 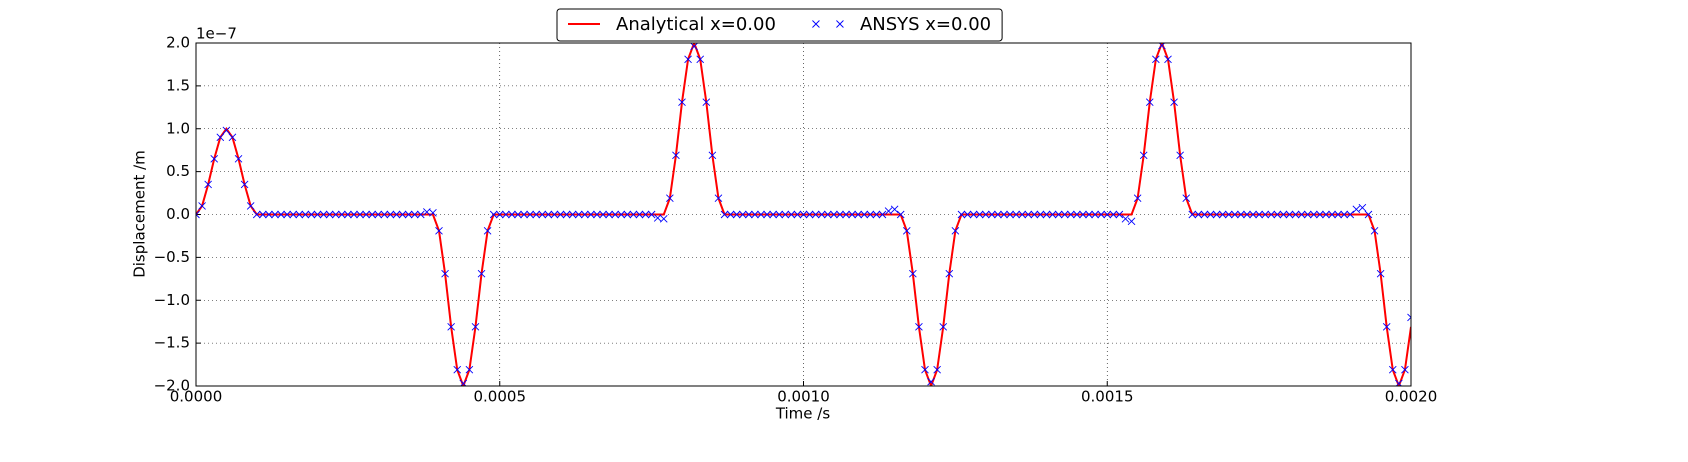 I want to click on y-tick-label: −1.5, so click(x=172, y=343).